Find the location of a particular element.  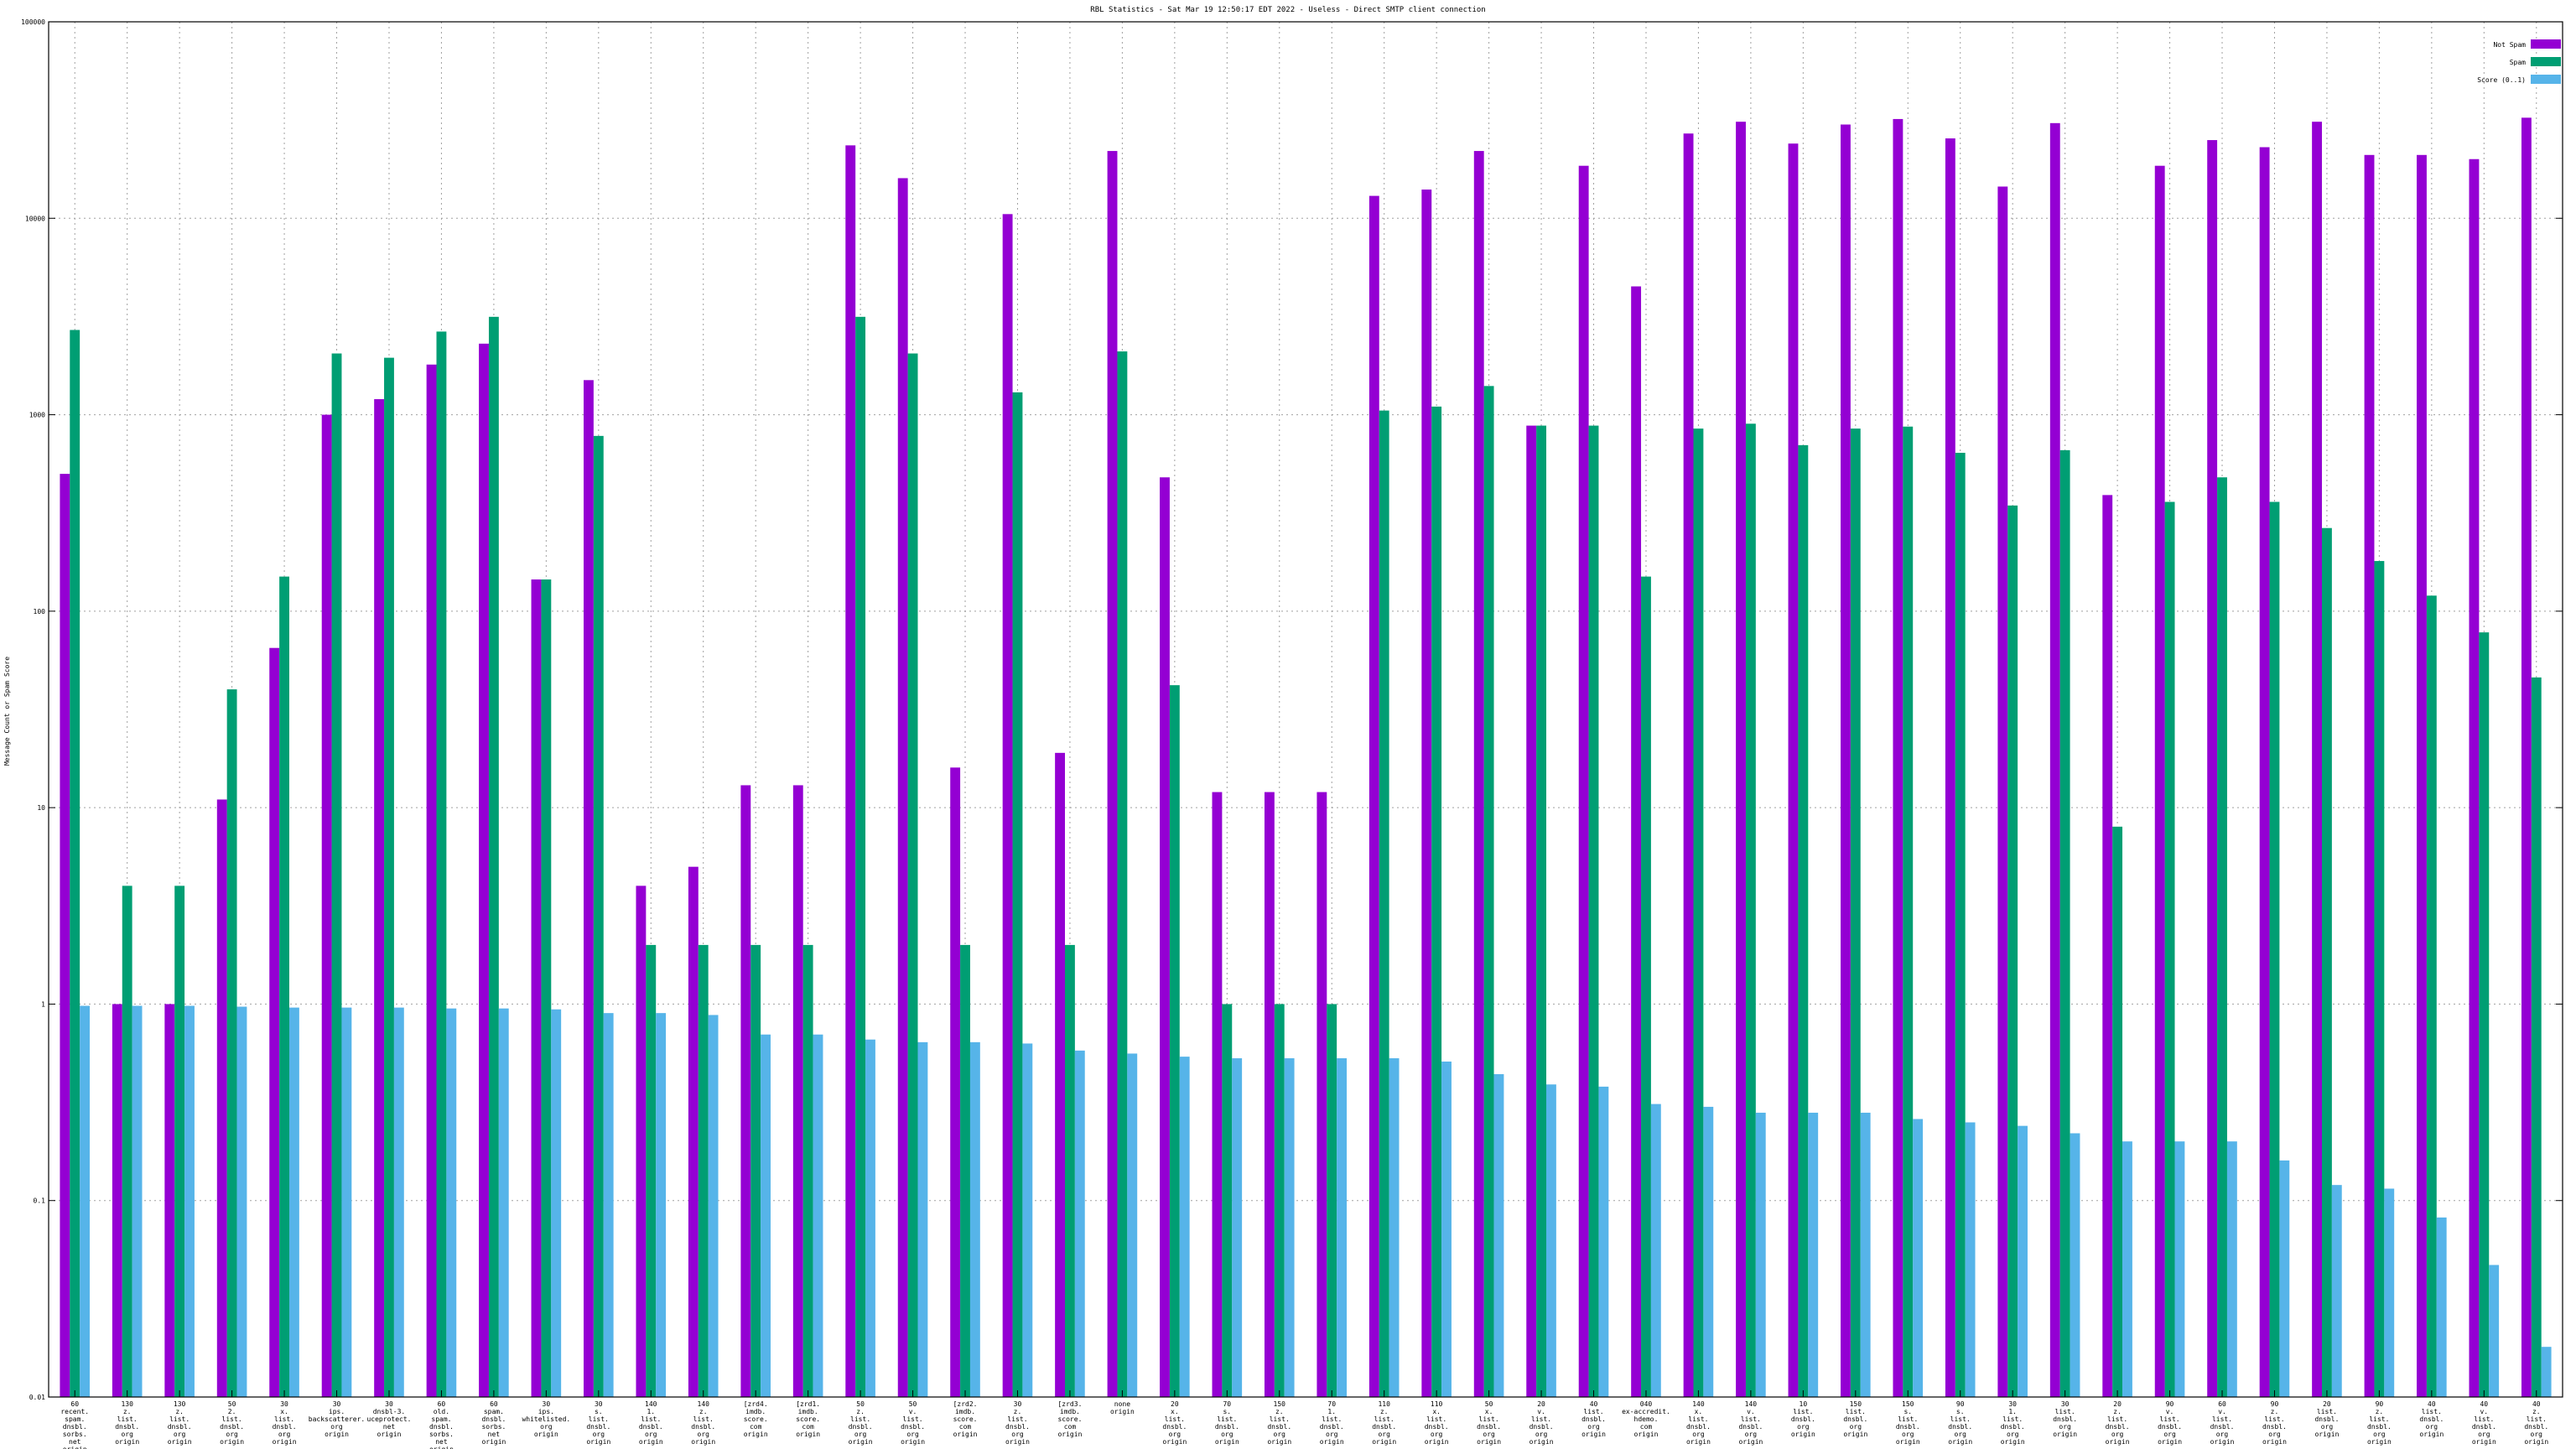

y-axis-label: Message Count or Spam Score is located at coordinates (7, 711).